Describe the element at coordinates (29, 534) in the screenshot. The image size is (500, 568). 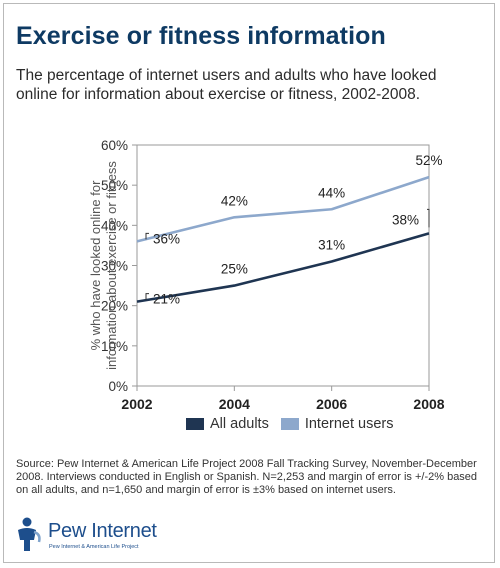
I see `pew-person-icon` at that location.